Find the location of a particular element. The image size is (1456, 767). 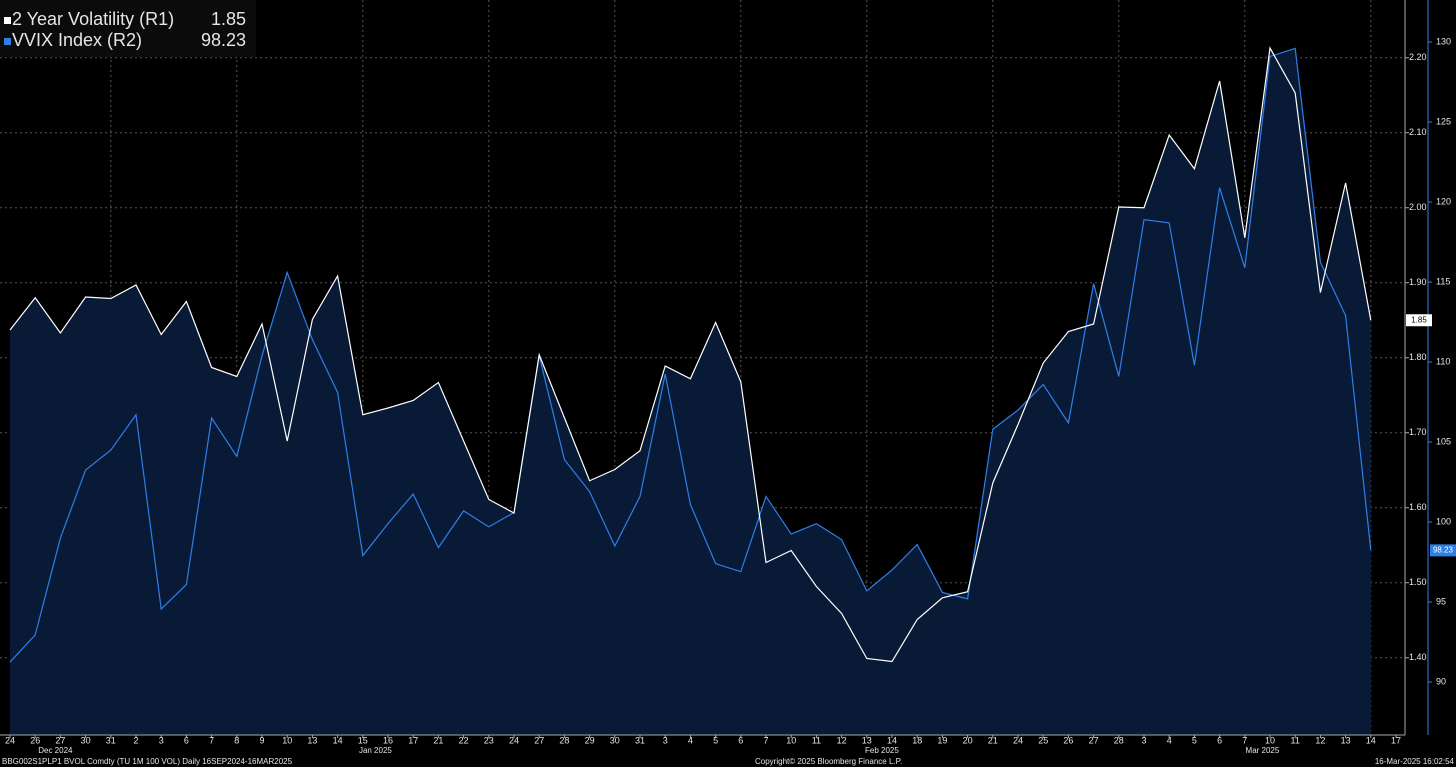

legend-value: 1.85 is located at coordinates (228, 19).